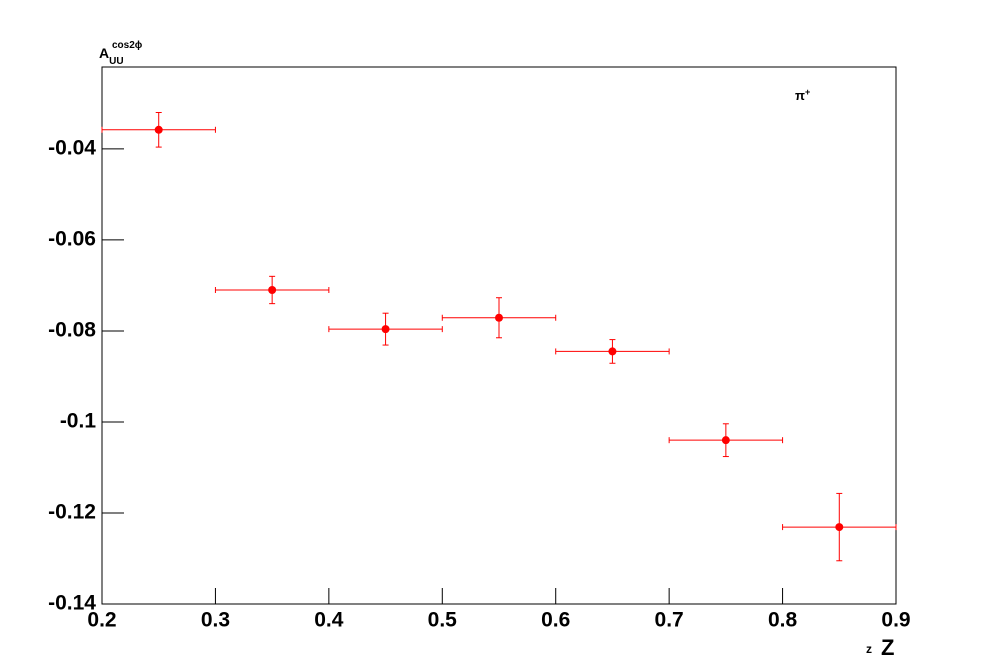 The height and width of the screenshot is (672, 996). What do you see at coordinates (104, 53) in the screenshot?
I see `y-title-base: A` at bounding box center [104, 53].